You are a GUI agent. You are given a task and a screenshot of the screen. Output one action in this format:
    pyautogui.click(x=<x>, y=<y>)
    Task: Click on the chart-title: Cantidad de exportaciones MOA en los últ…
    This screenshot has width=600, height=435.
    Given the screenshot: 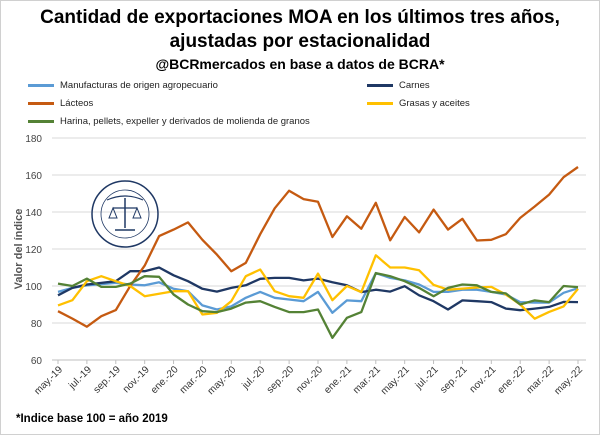 What is the action you would take?
    pyautogui.click(x=300, y=30)
    